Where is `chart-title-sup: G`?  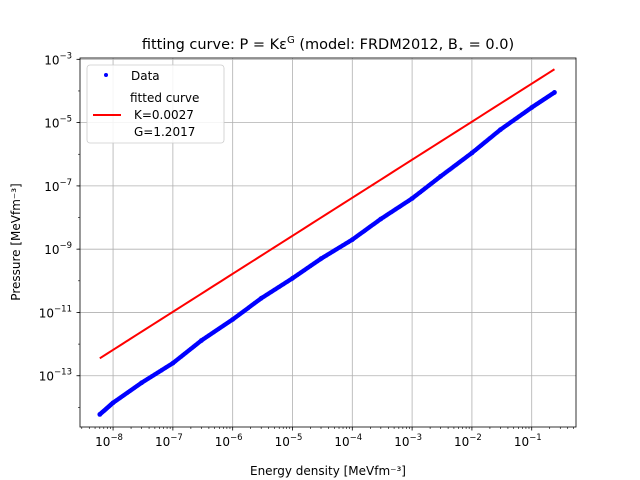
chart-title-sup: G is located at coordinates (291, 40).